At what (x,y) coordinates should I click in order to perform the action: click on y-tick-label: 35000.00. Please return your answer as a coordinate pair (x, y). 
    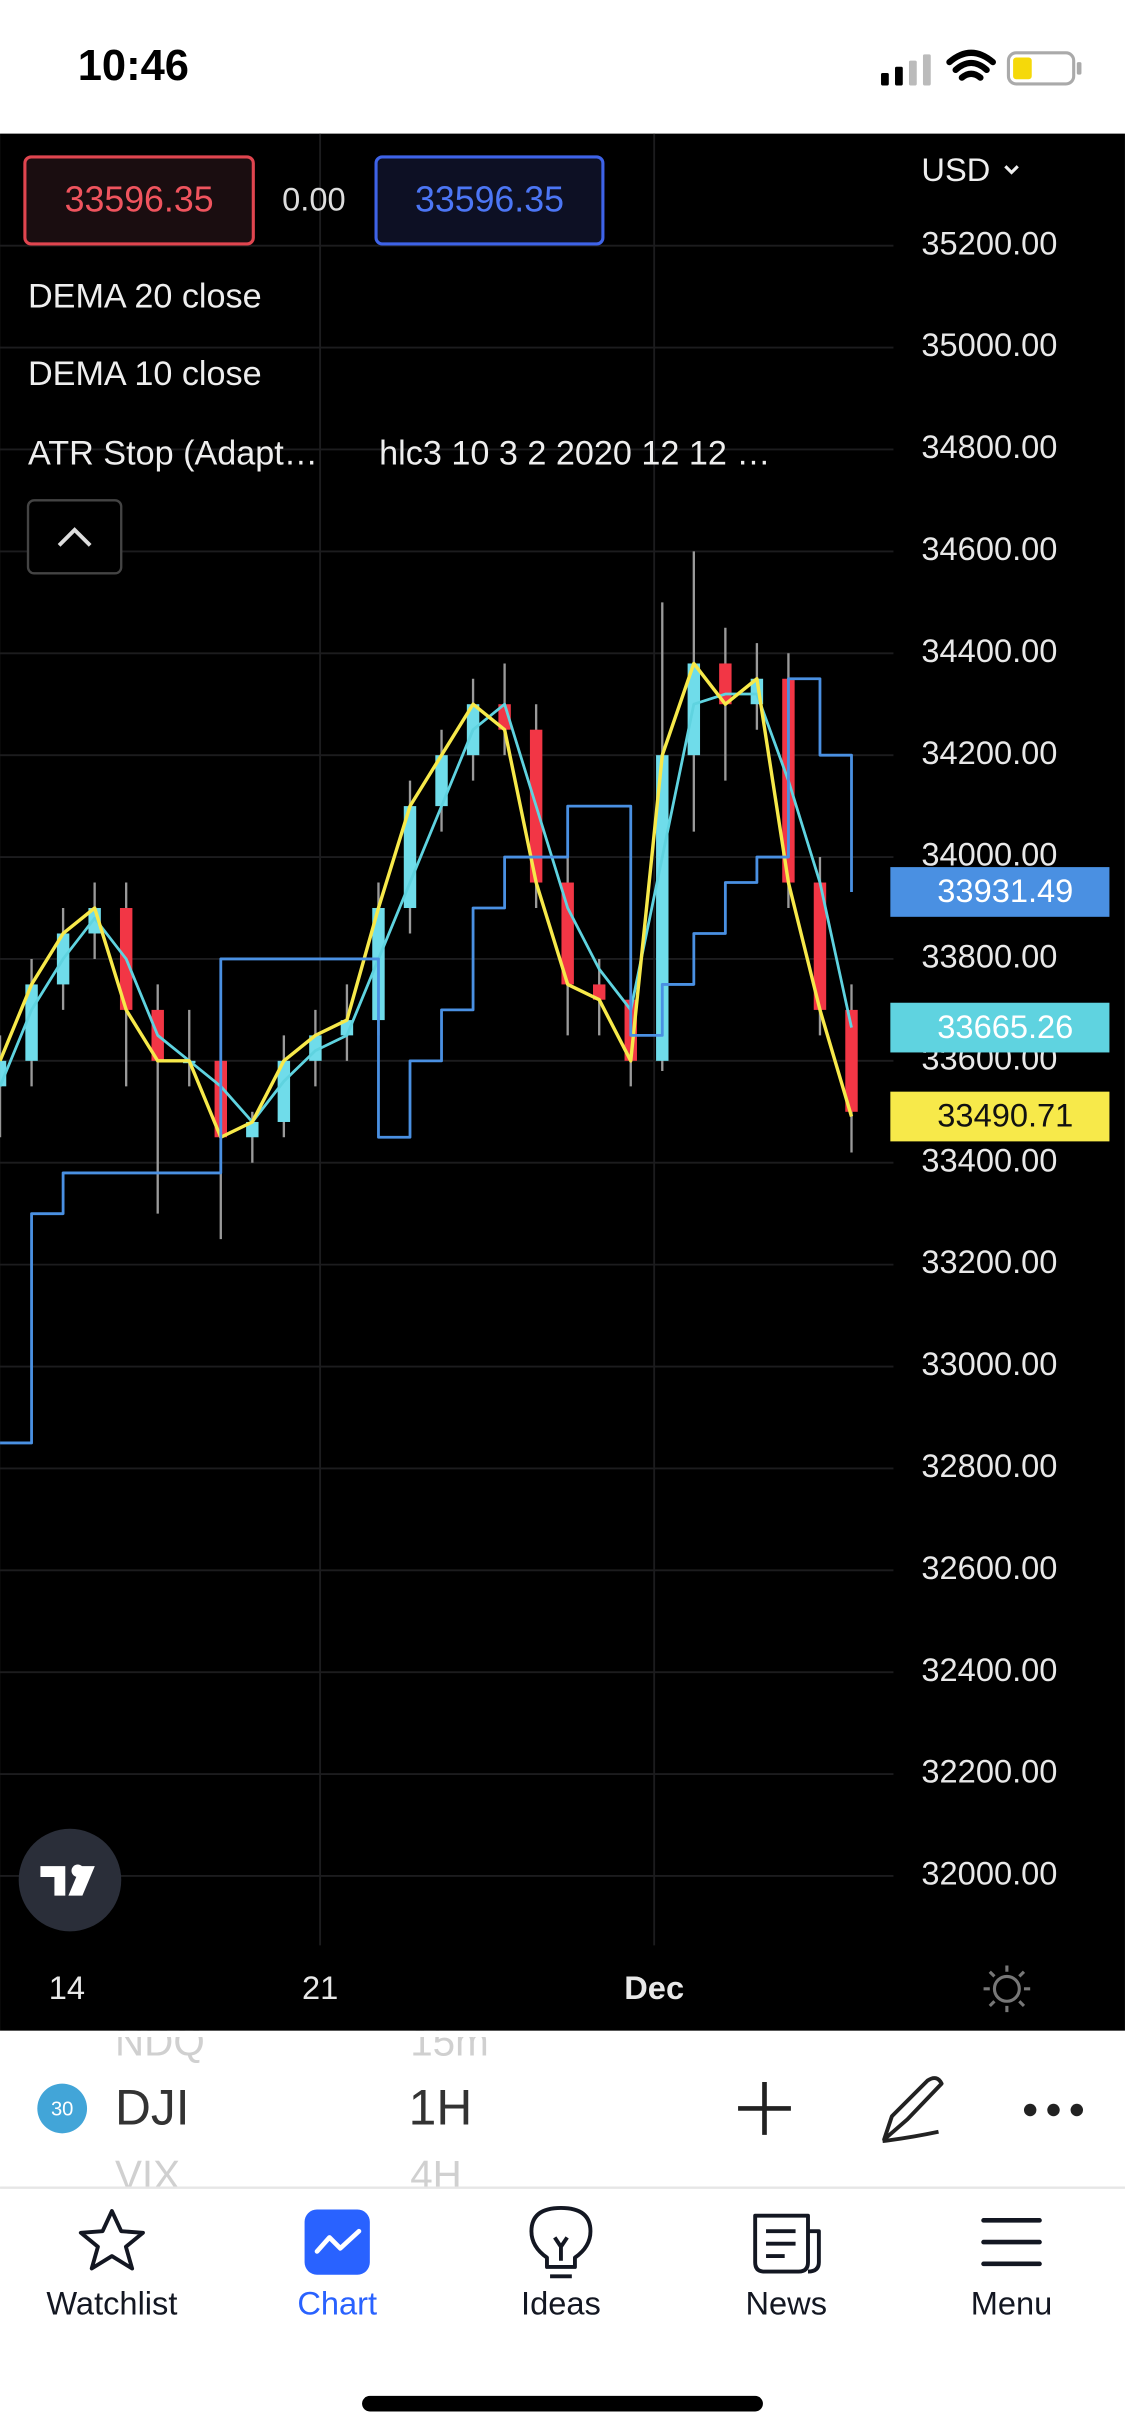
    Looking at the image, I should click on (989, 344).